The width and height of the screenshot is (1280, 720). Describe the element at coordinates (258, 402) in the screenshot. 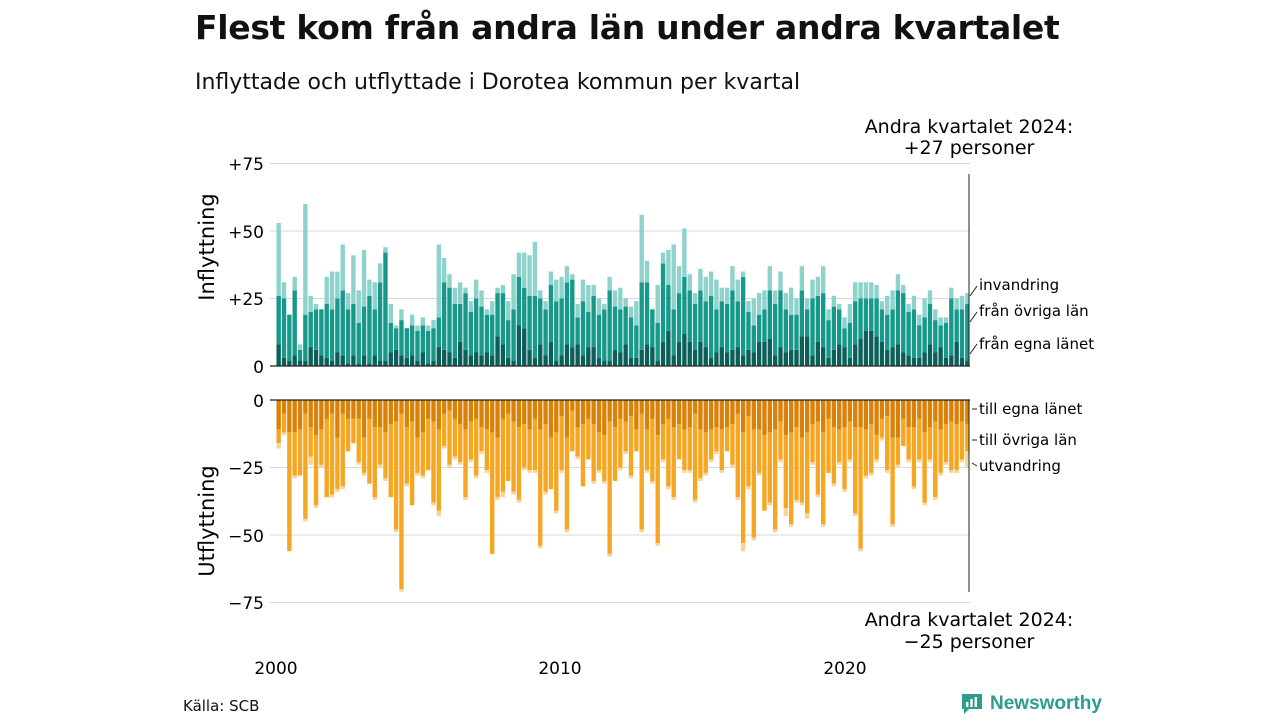

I see `y-tick-bottom-0: 0` at that location.